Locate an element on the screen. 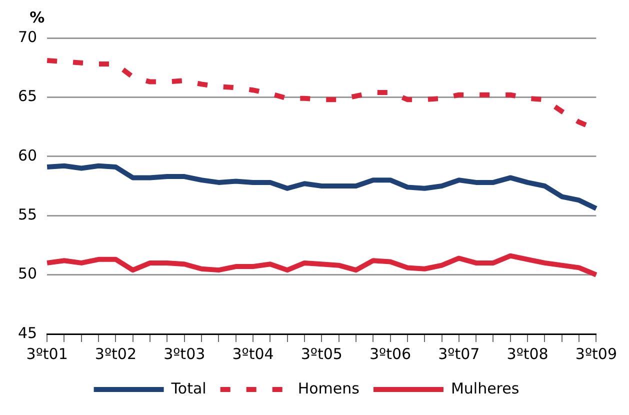  y-tick-label: 50 is located at coordinates (28, 273).